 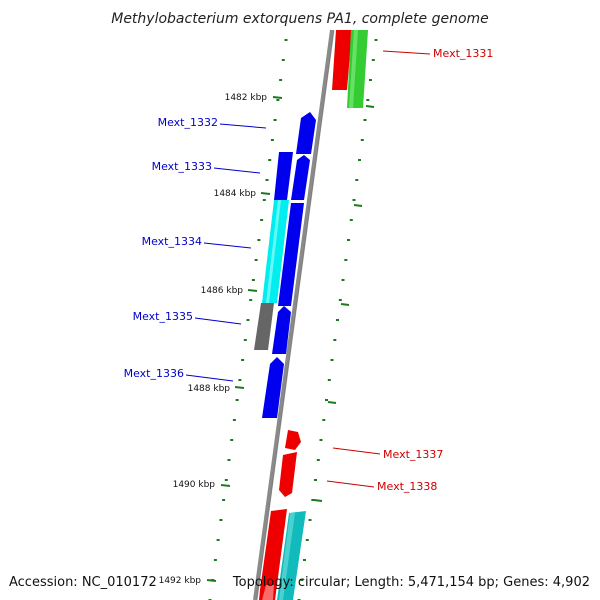 I want to click on gene-label: Mext_1333, so click(x=182, y=166).